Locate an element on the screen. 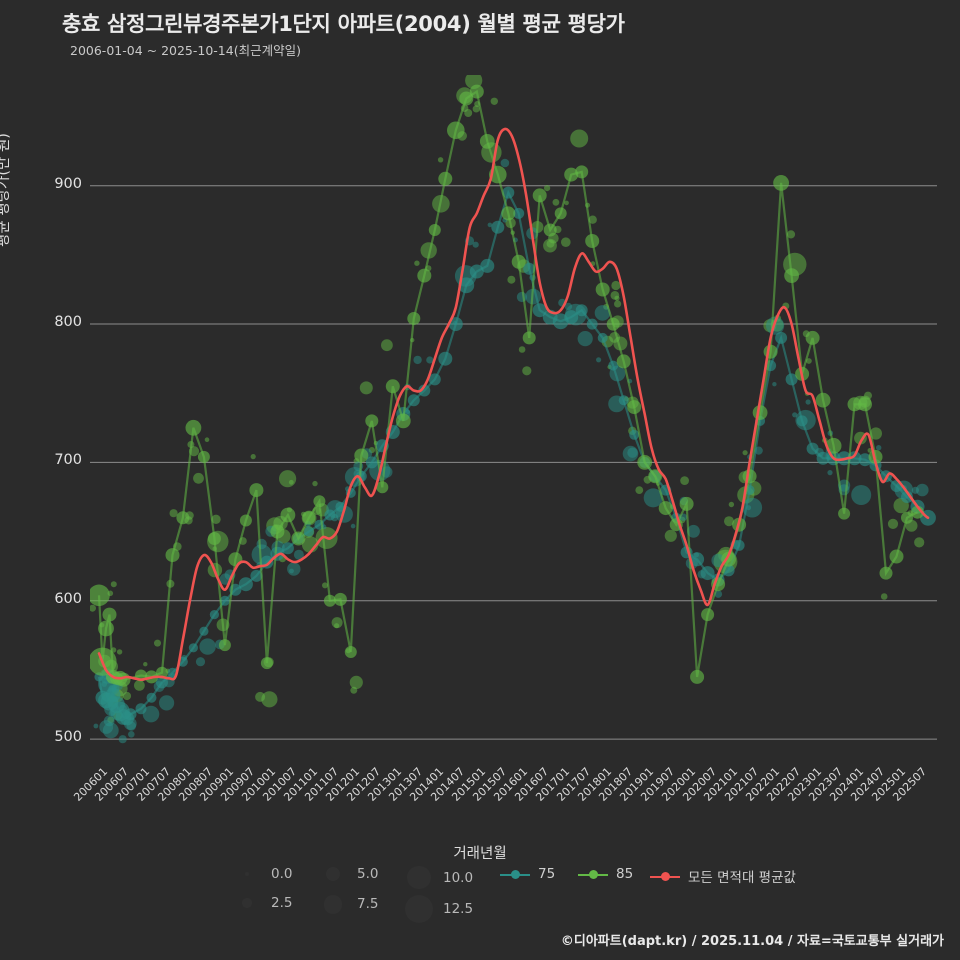  size-legend-label: 5.0 is located at coordinates (368, 874).